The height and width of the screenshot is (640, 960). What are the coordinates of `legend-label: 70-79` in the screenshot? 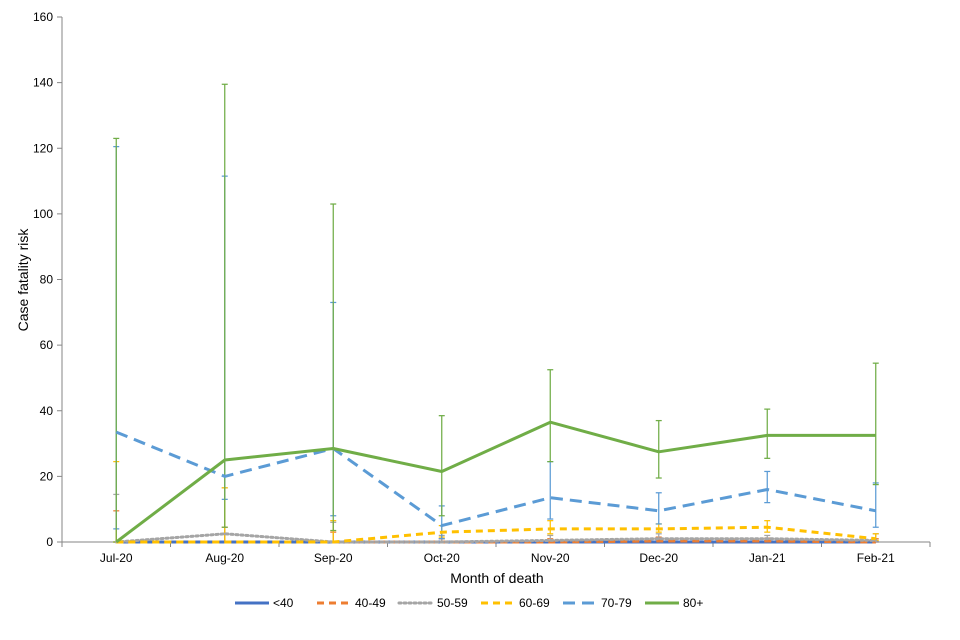 It's located at (616, 603).